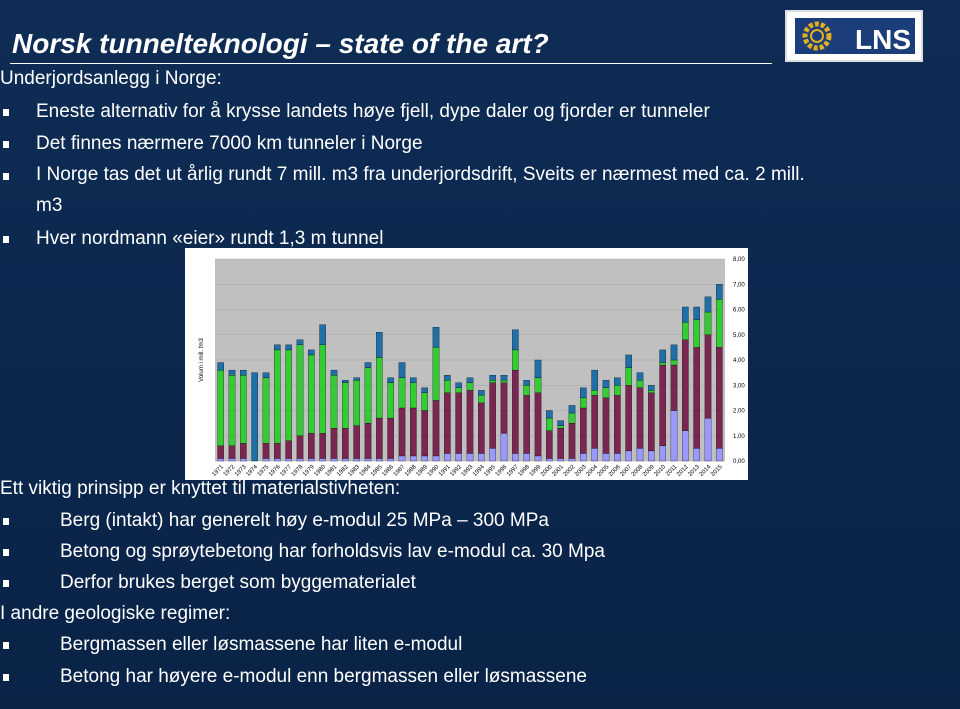  What do you see at coordinates (739, 361) in the screenshot?
I see `y-tick-label: 4,00` at bounding box center [739, 361].